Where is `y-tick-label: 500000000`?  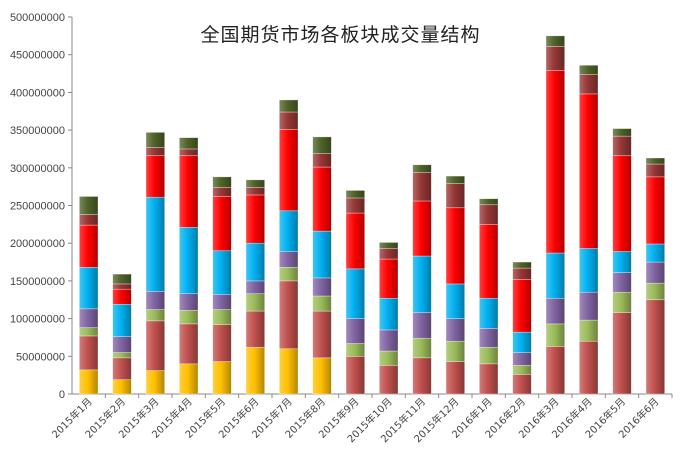
y-tick-label: 500000000 is located at coordinates (37, 18).